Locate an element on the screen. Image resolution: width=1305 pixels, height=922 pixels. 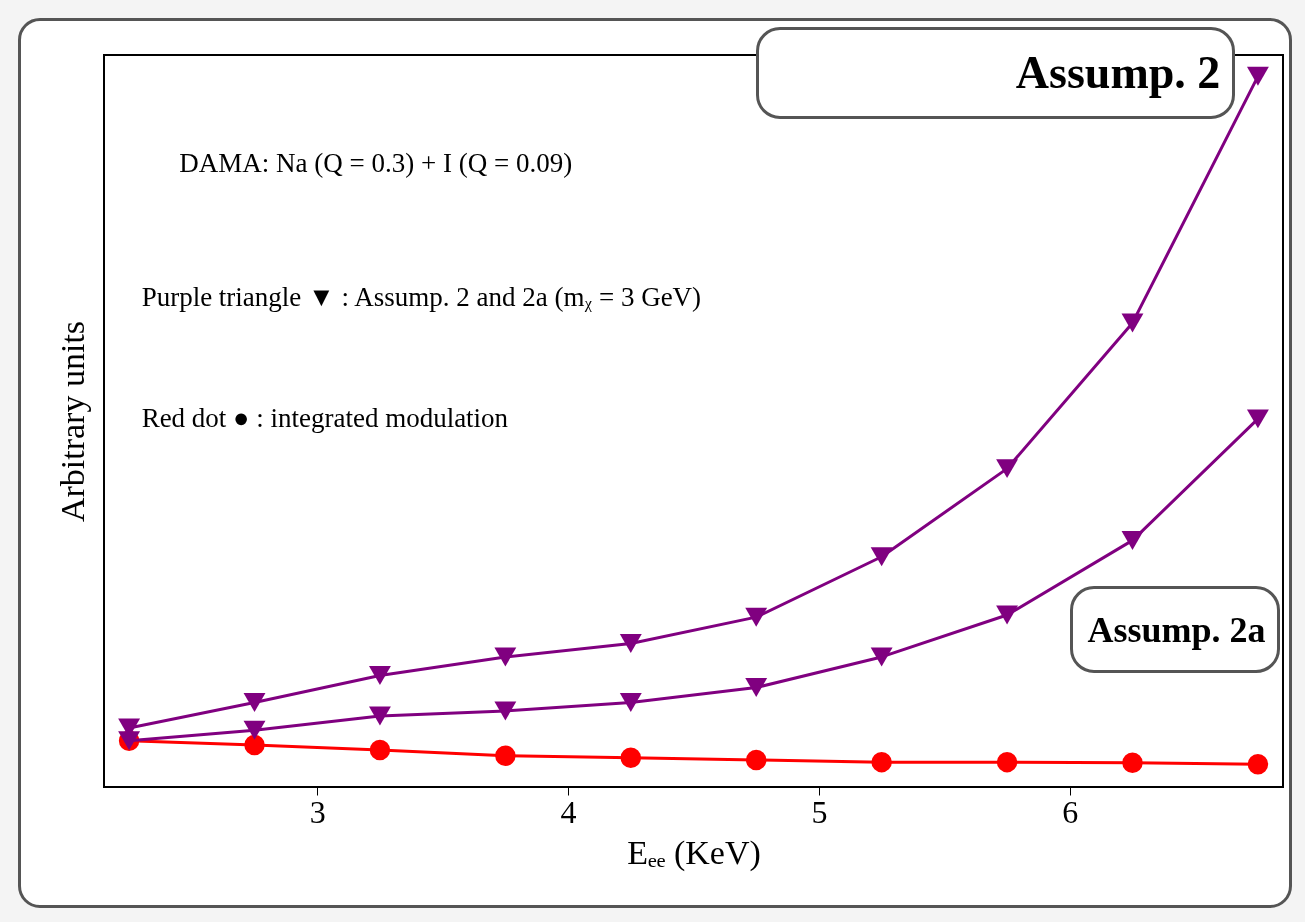
x-tick-label: 4 is located at coordinates (568, 811).